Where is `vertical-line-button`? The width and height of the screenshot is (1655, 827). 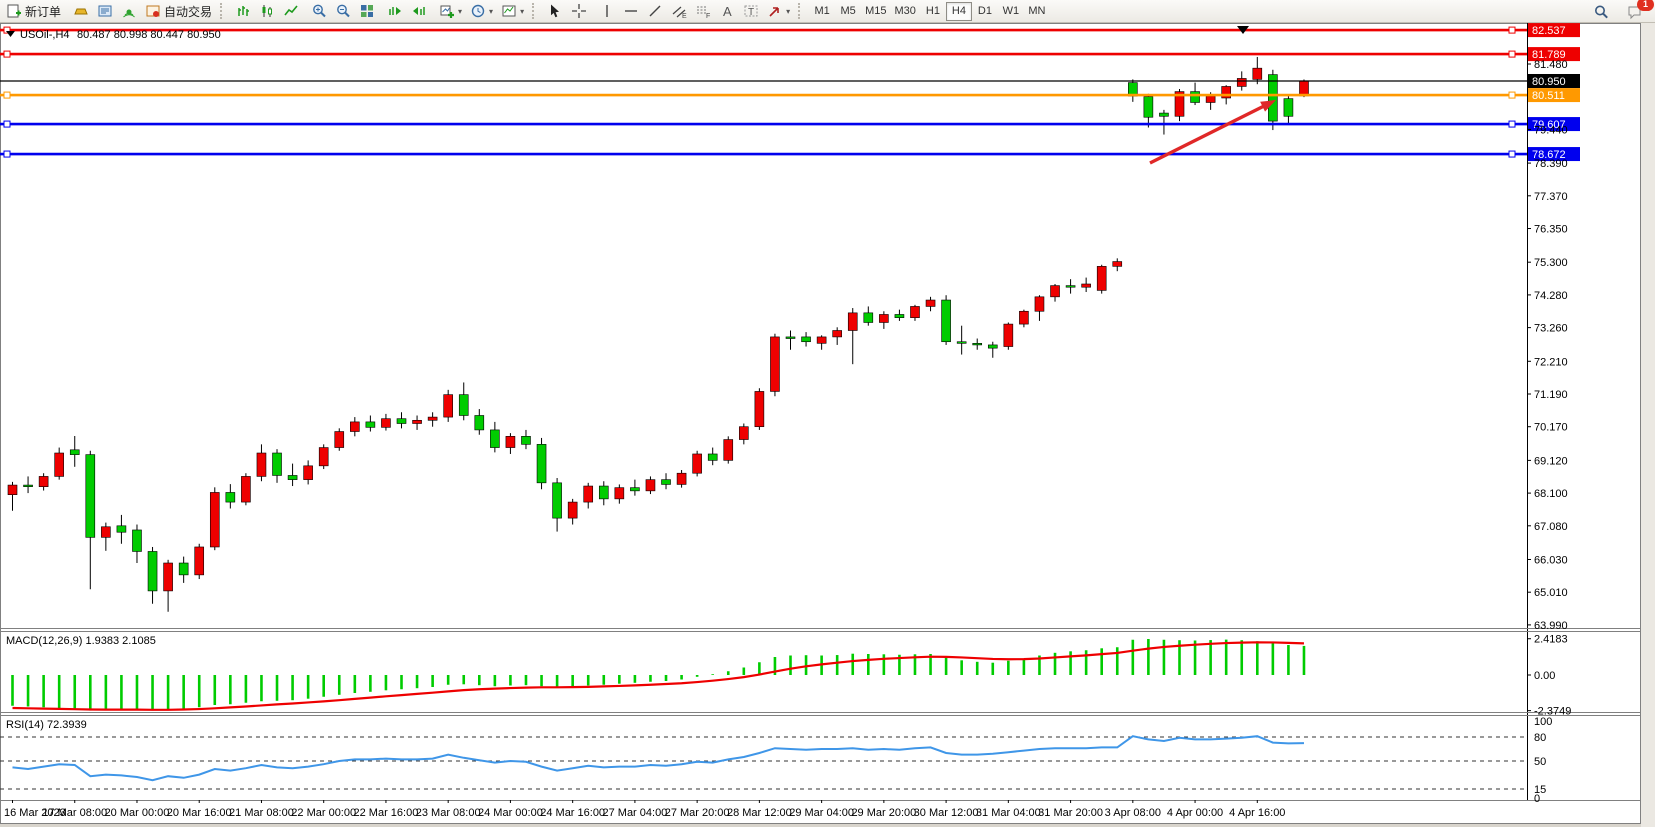 vertical-line-button is located at coordinates (607, 11).